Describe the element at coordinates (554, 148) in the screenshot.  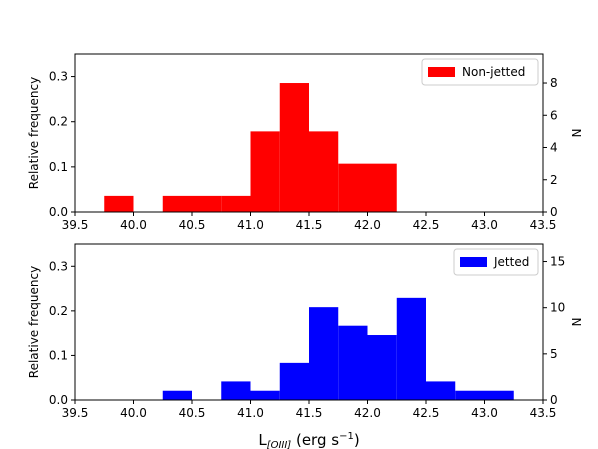
I see `top-y-right-tick-label: 4` at that location.